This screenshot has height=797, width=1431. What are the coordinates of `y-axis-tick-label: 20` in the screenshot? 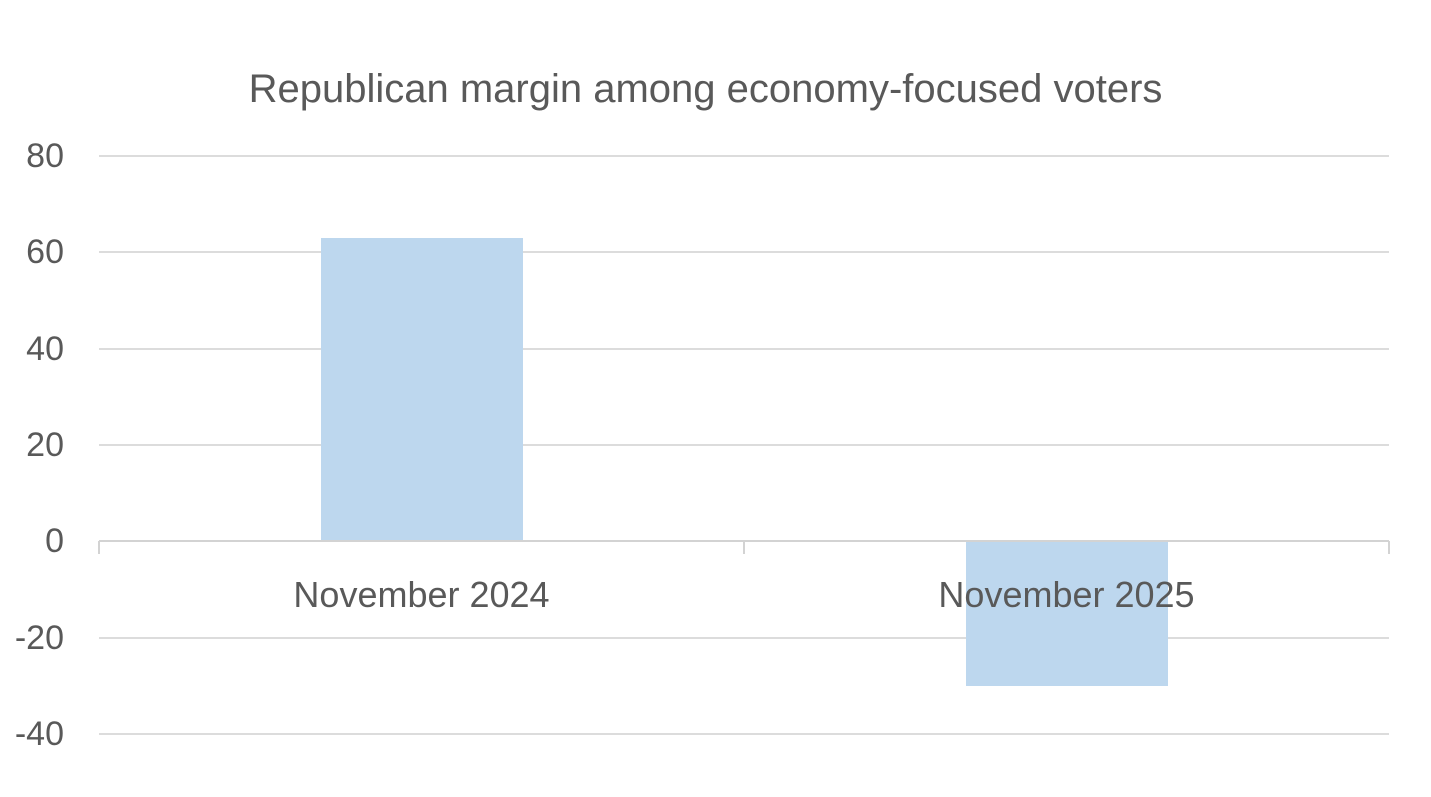 It's located at (45, 445).